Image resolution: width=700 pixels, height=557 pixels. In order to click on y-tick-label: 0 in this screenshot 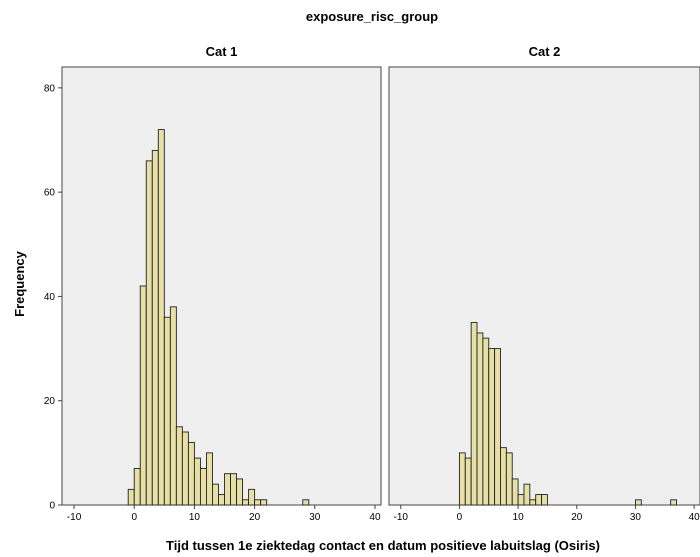, I will do `click(52, 506)`.